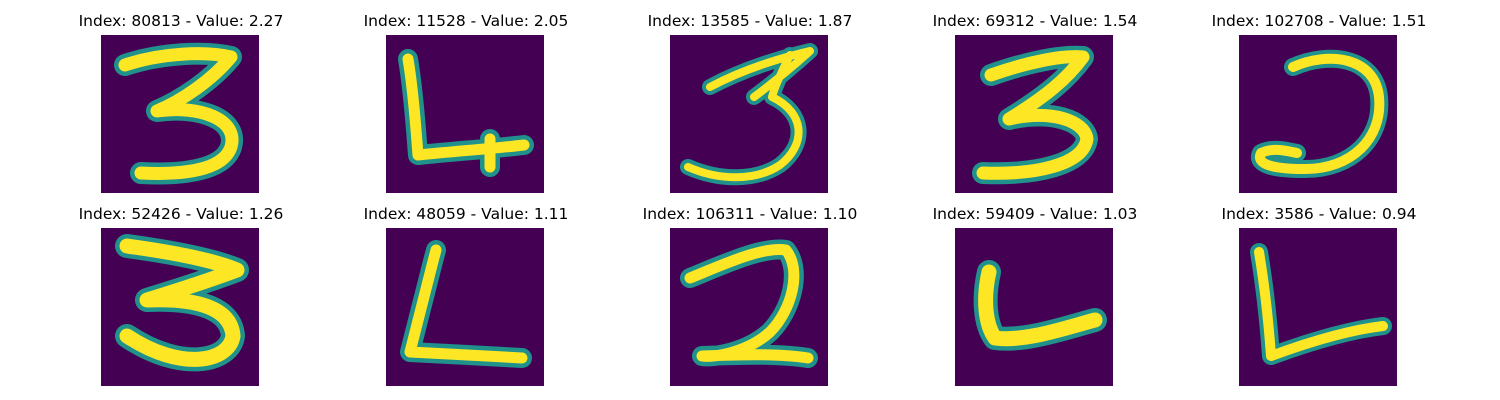  What do you see at coordinates (181, 21) in the screenshot?
I see `panel-title: Index: 80813 - Value: 2.27` at bounding box center [181, 21].